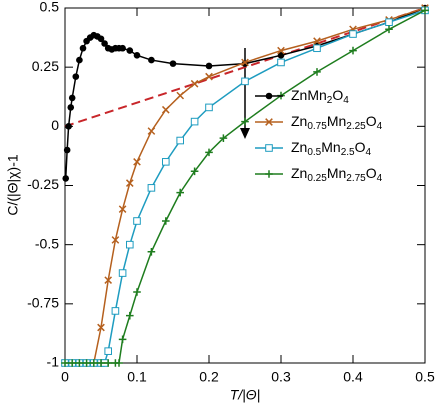  I want to click on x-axis-label: T/|Θ|, so click(245, 395).